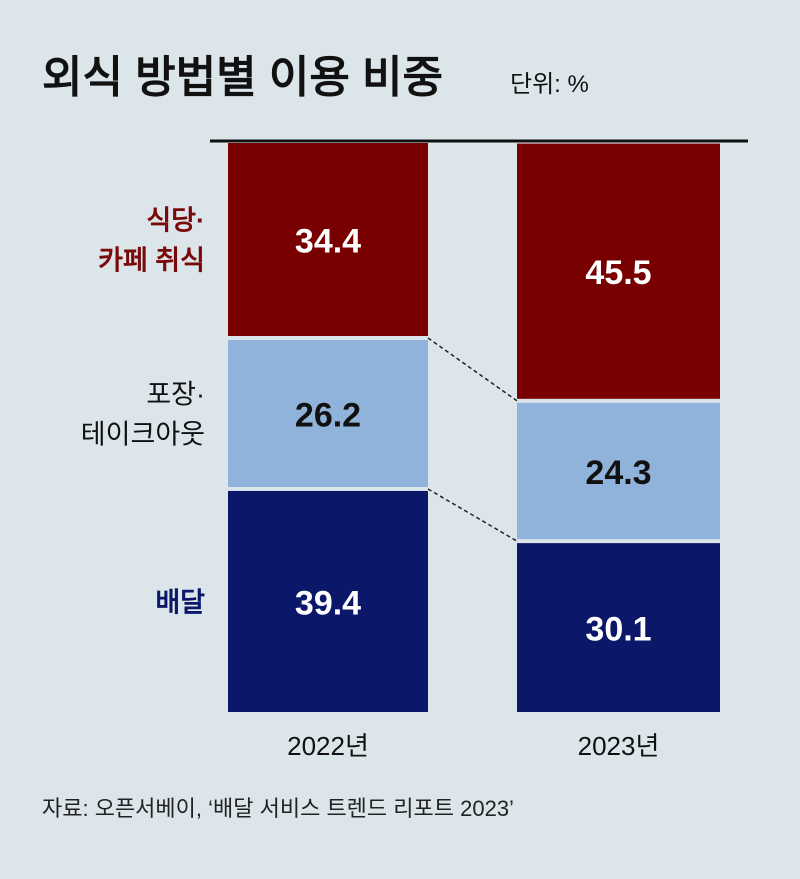 This screenshot has height=879, width=800. Describe the element at coordinates (180, 602) in the screenshot. I see `series-label: 배달` at that location.